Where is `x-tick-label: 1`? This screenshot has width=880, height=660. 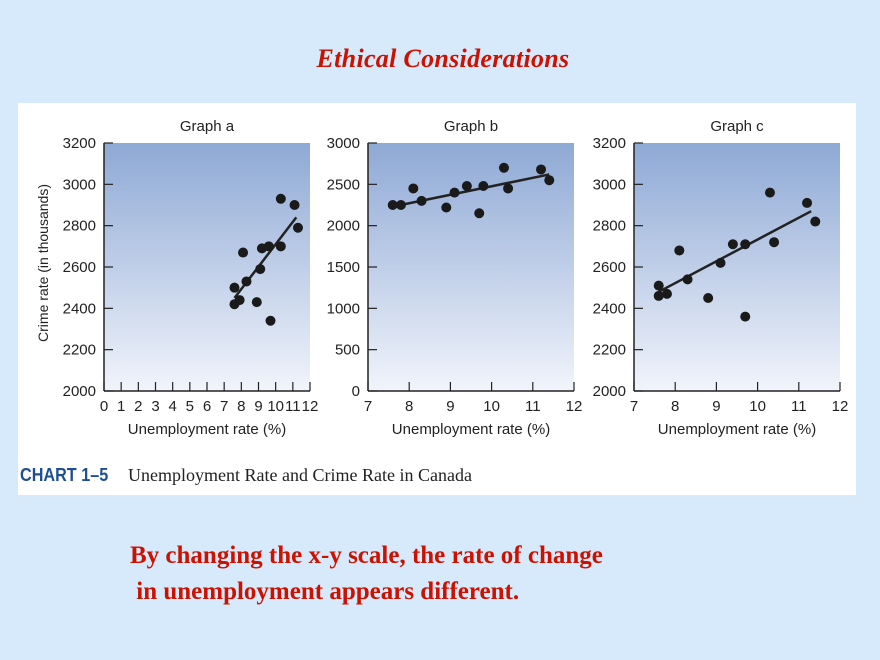
x-tick-label: 1 is located at coordinates (121, 406).